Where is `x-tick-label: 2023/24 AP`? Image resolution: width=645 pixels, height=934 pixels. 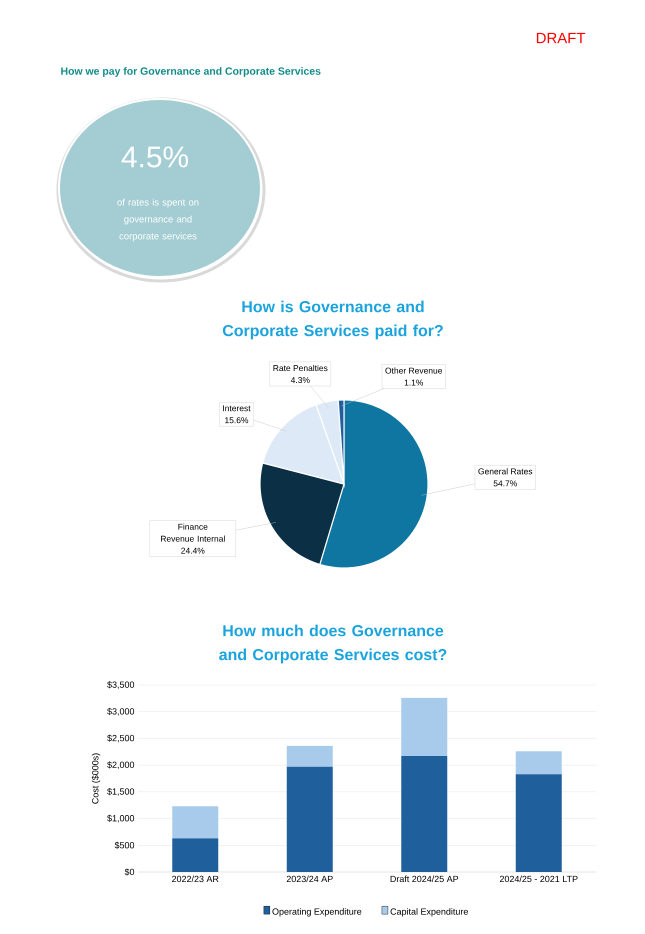 x-tick-label: 2023/24 AP is located at coordinates (309, 879).